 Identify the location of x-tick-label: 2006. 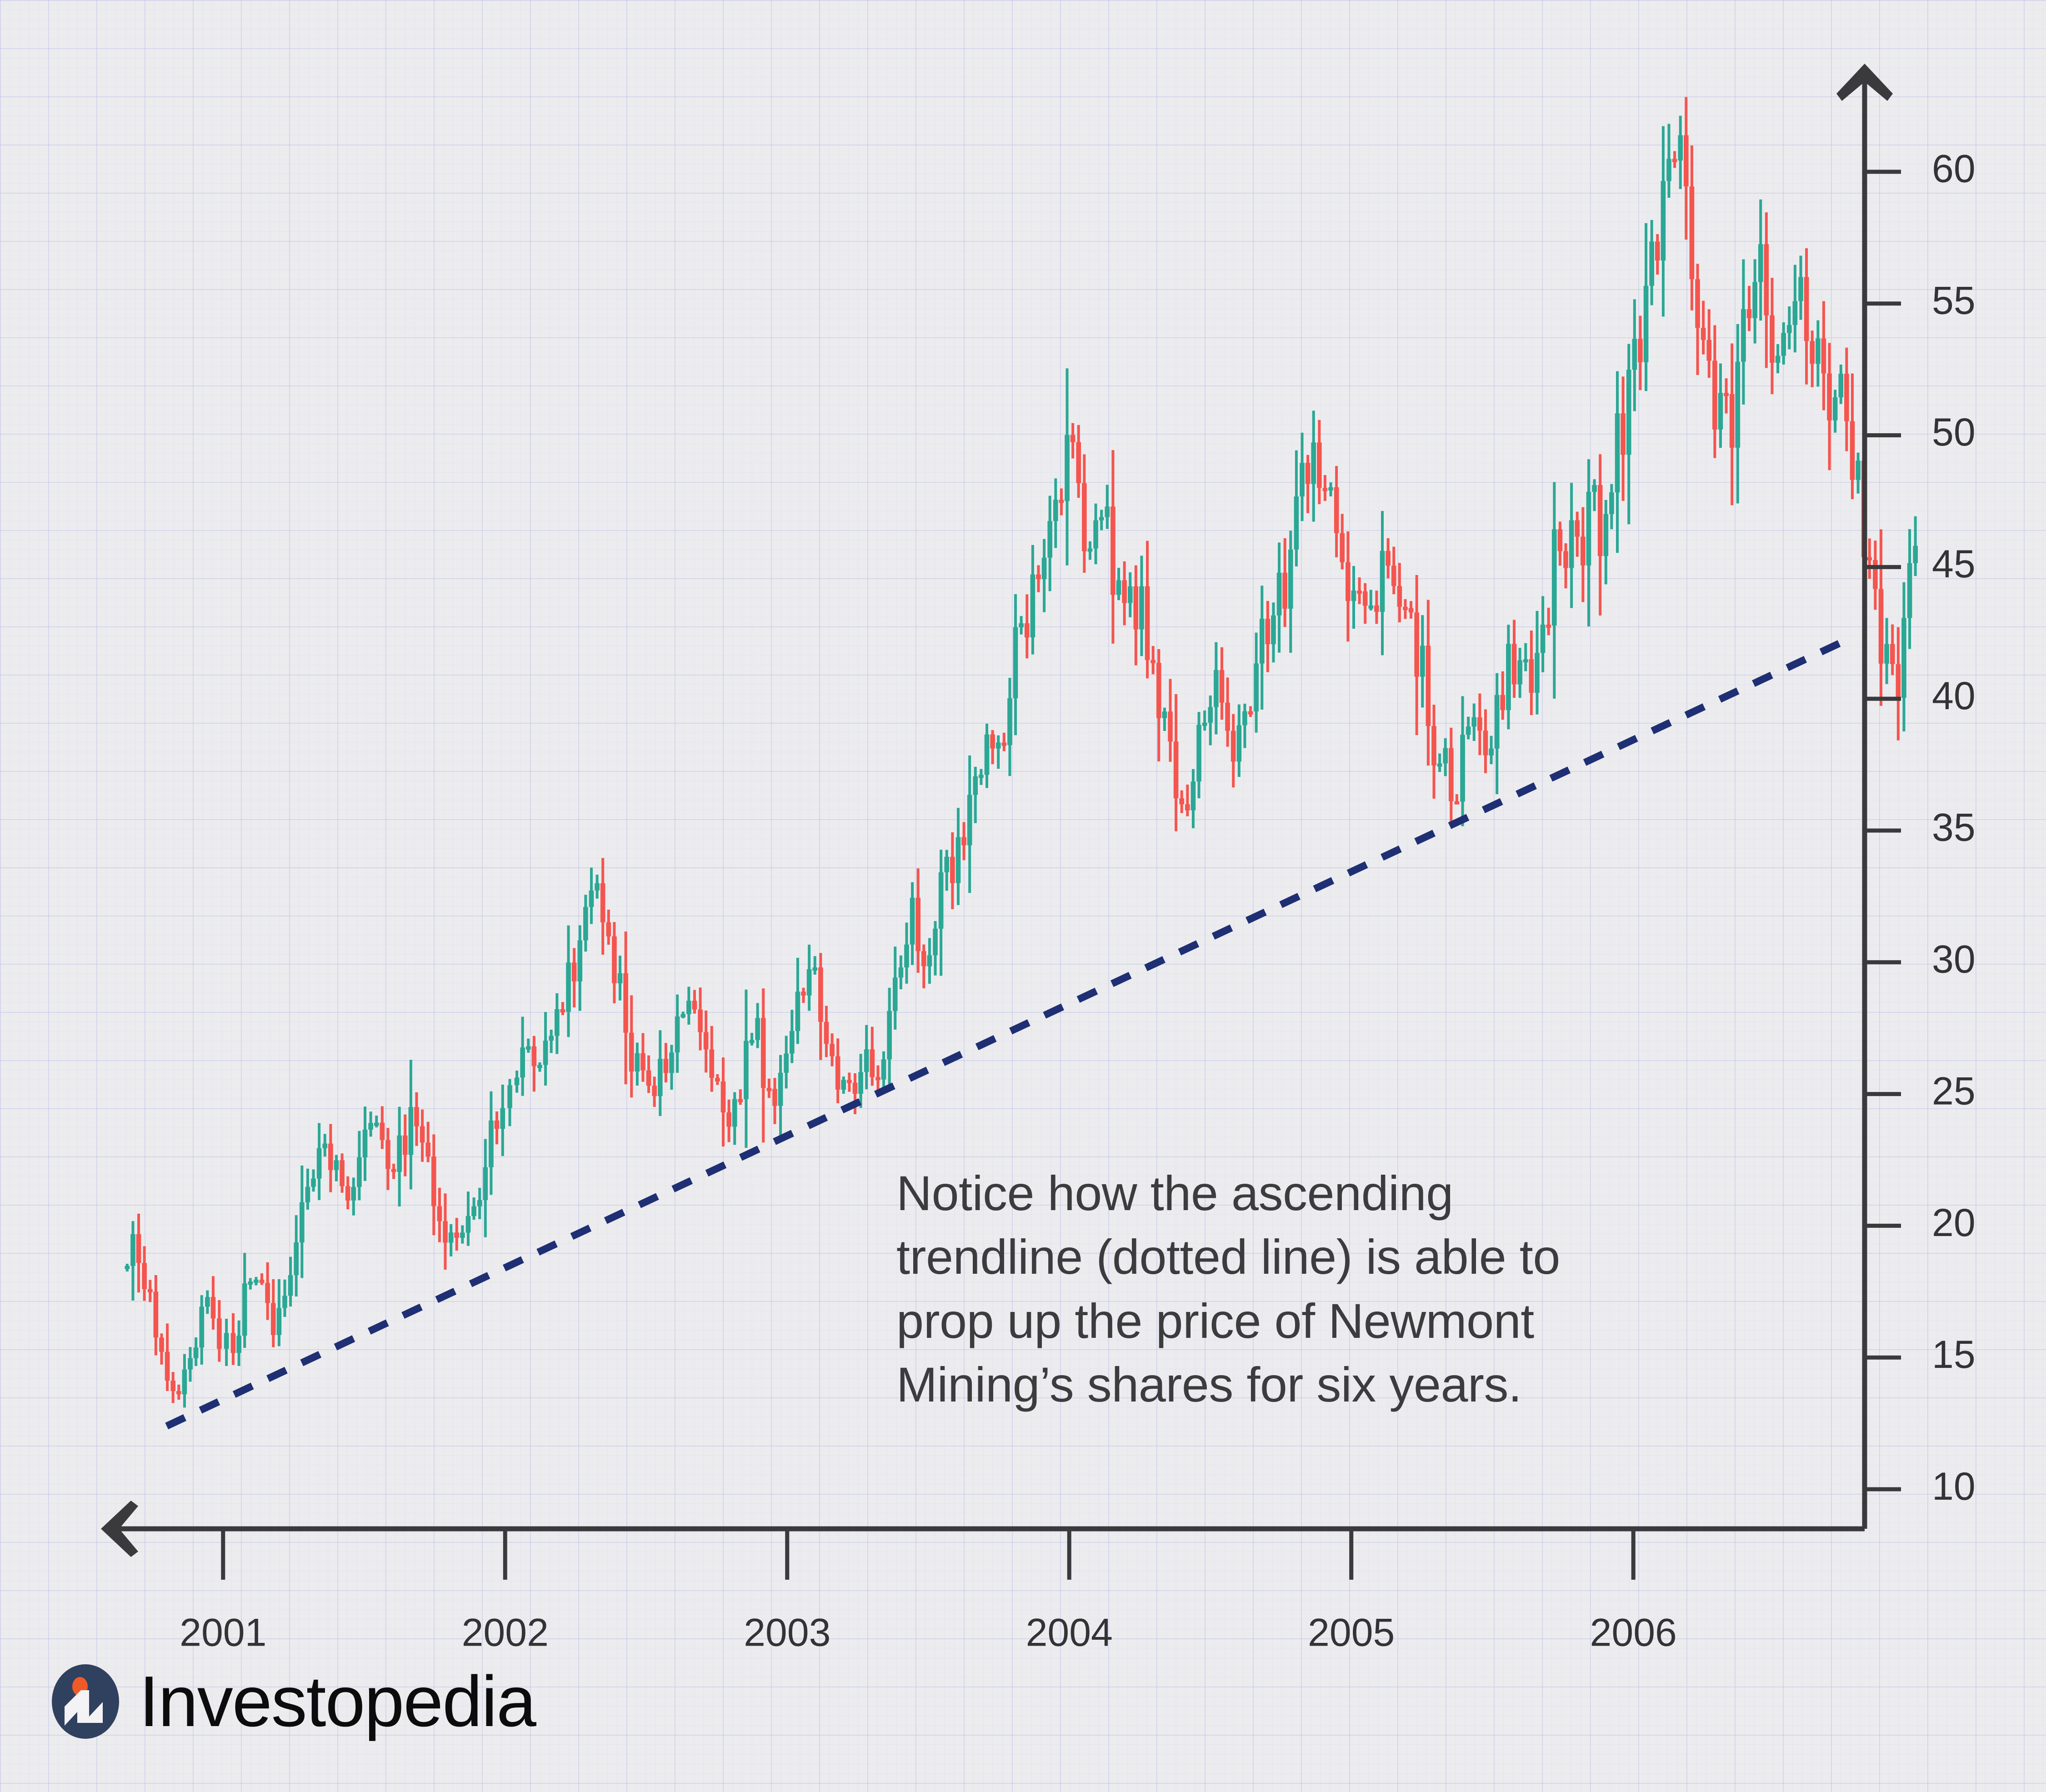
(1633, 1633).